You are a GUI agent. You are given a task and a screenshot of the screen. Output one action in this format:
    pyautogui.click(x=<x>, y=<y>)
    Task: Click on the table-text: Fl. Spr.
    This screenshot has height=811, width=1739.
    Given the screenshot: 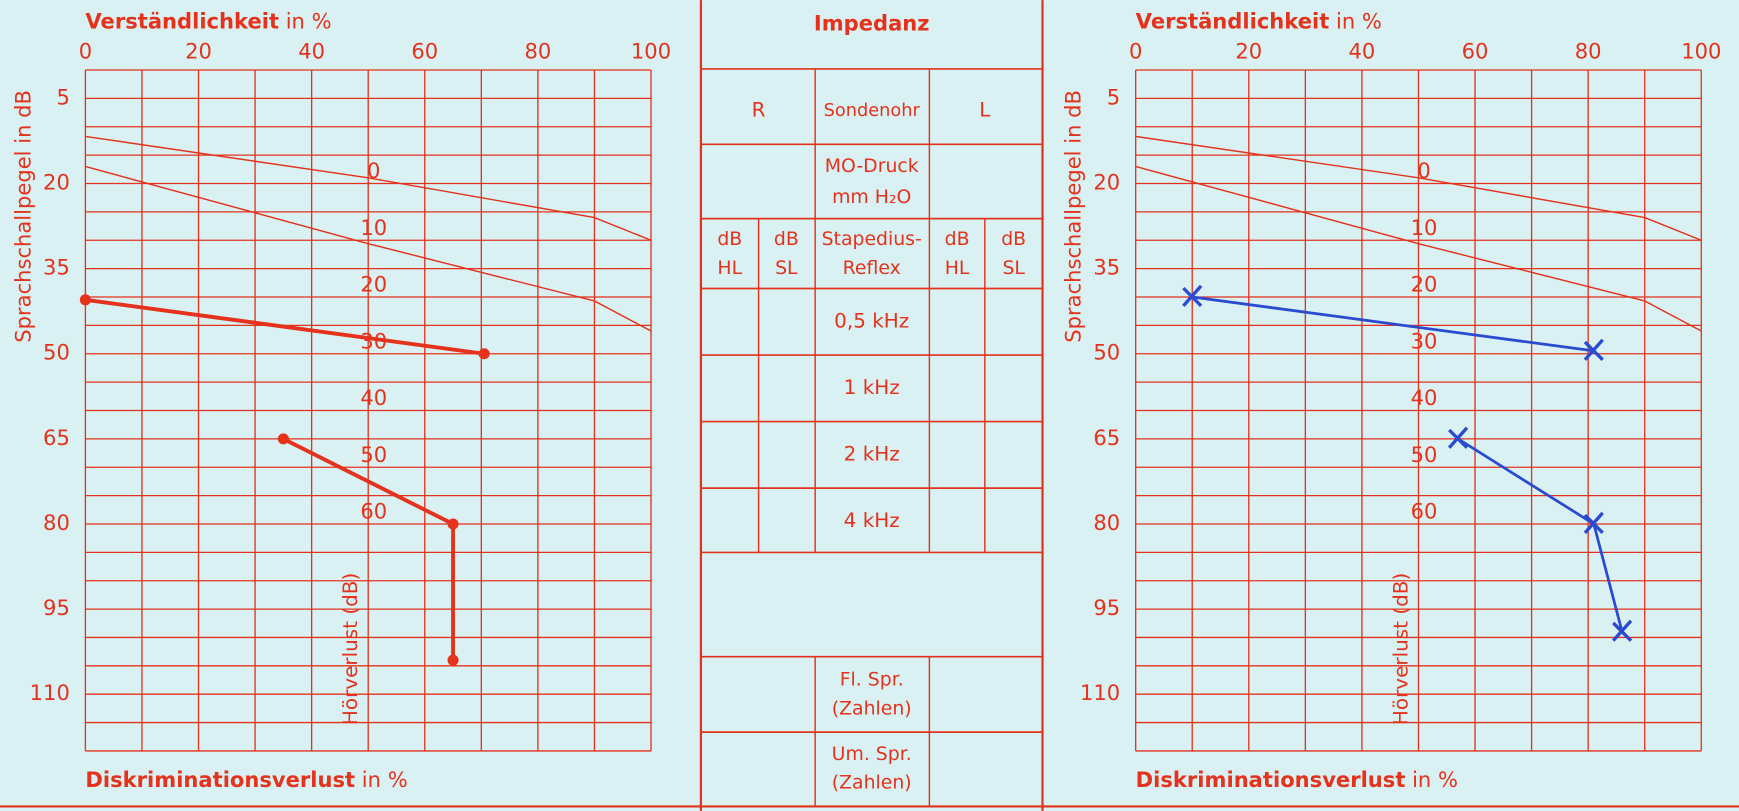 What is the action you would take?
    pyautogui.click(x=872, y=679)
    